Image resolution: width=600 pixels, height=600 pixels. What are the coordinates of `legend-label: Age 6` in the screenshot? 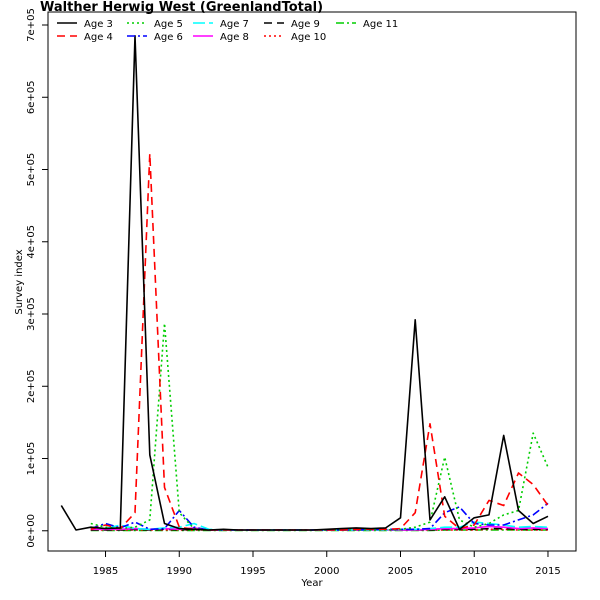 It's located at (168, 37).